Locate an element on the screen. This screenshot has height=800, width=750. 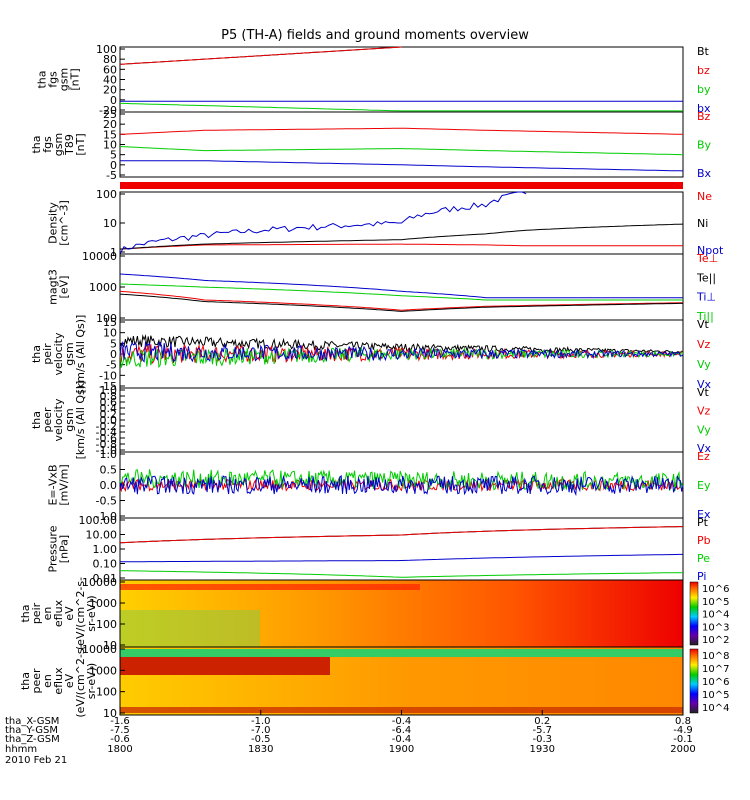
y-tick-label: 0.5 is located at coordinates (109, 470).